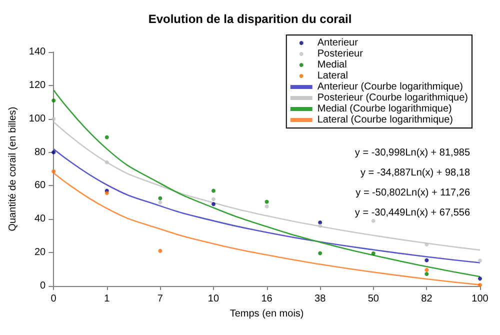 The image size is (500, 335). Describe the element at coordinates (267, 314) in the screenshot. I see `x-axis-title: Temps (en mois)` at that location.